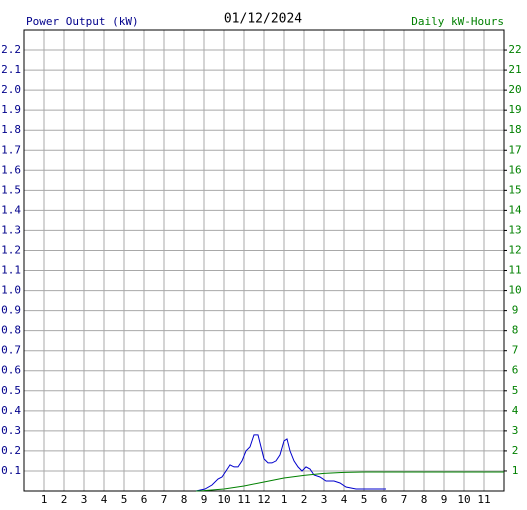  I want to click on y-tick-label: 1.7, so click(11, 149).